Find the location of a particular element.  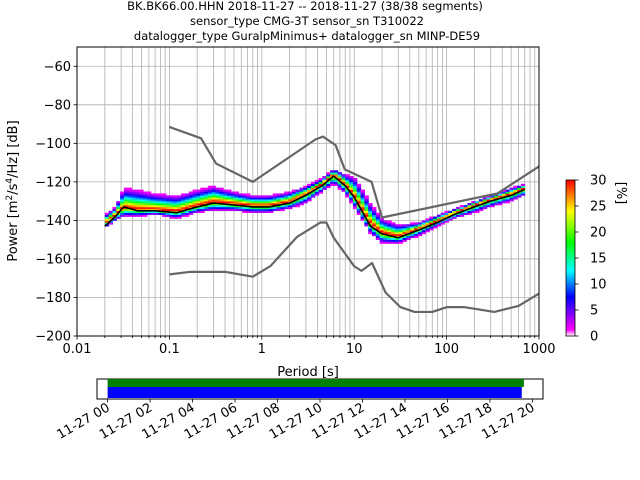

availability-bars is located at coordinates (315, 388).